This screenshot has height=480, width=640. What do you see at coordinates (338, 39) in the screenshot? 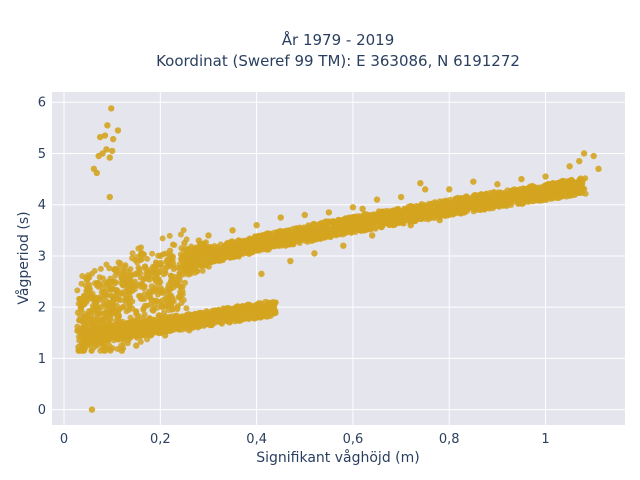
I see `chart-title-line-1: År 1979 - 2019` at bounding box center [338, 39].